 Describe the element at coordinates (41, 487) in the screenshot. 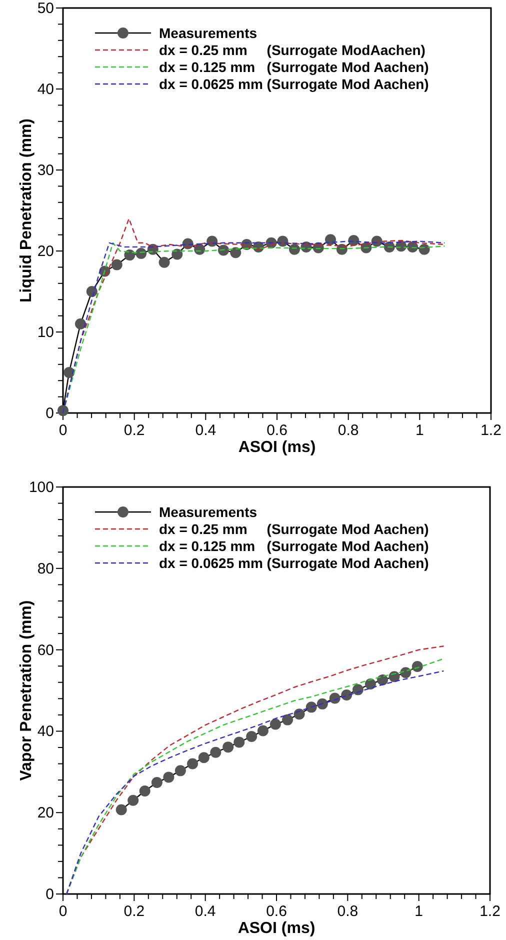

I see `y-tick-label: 100` at that location.